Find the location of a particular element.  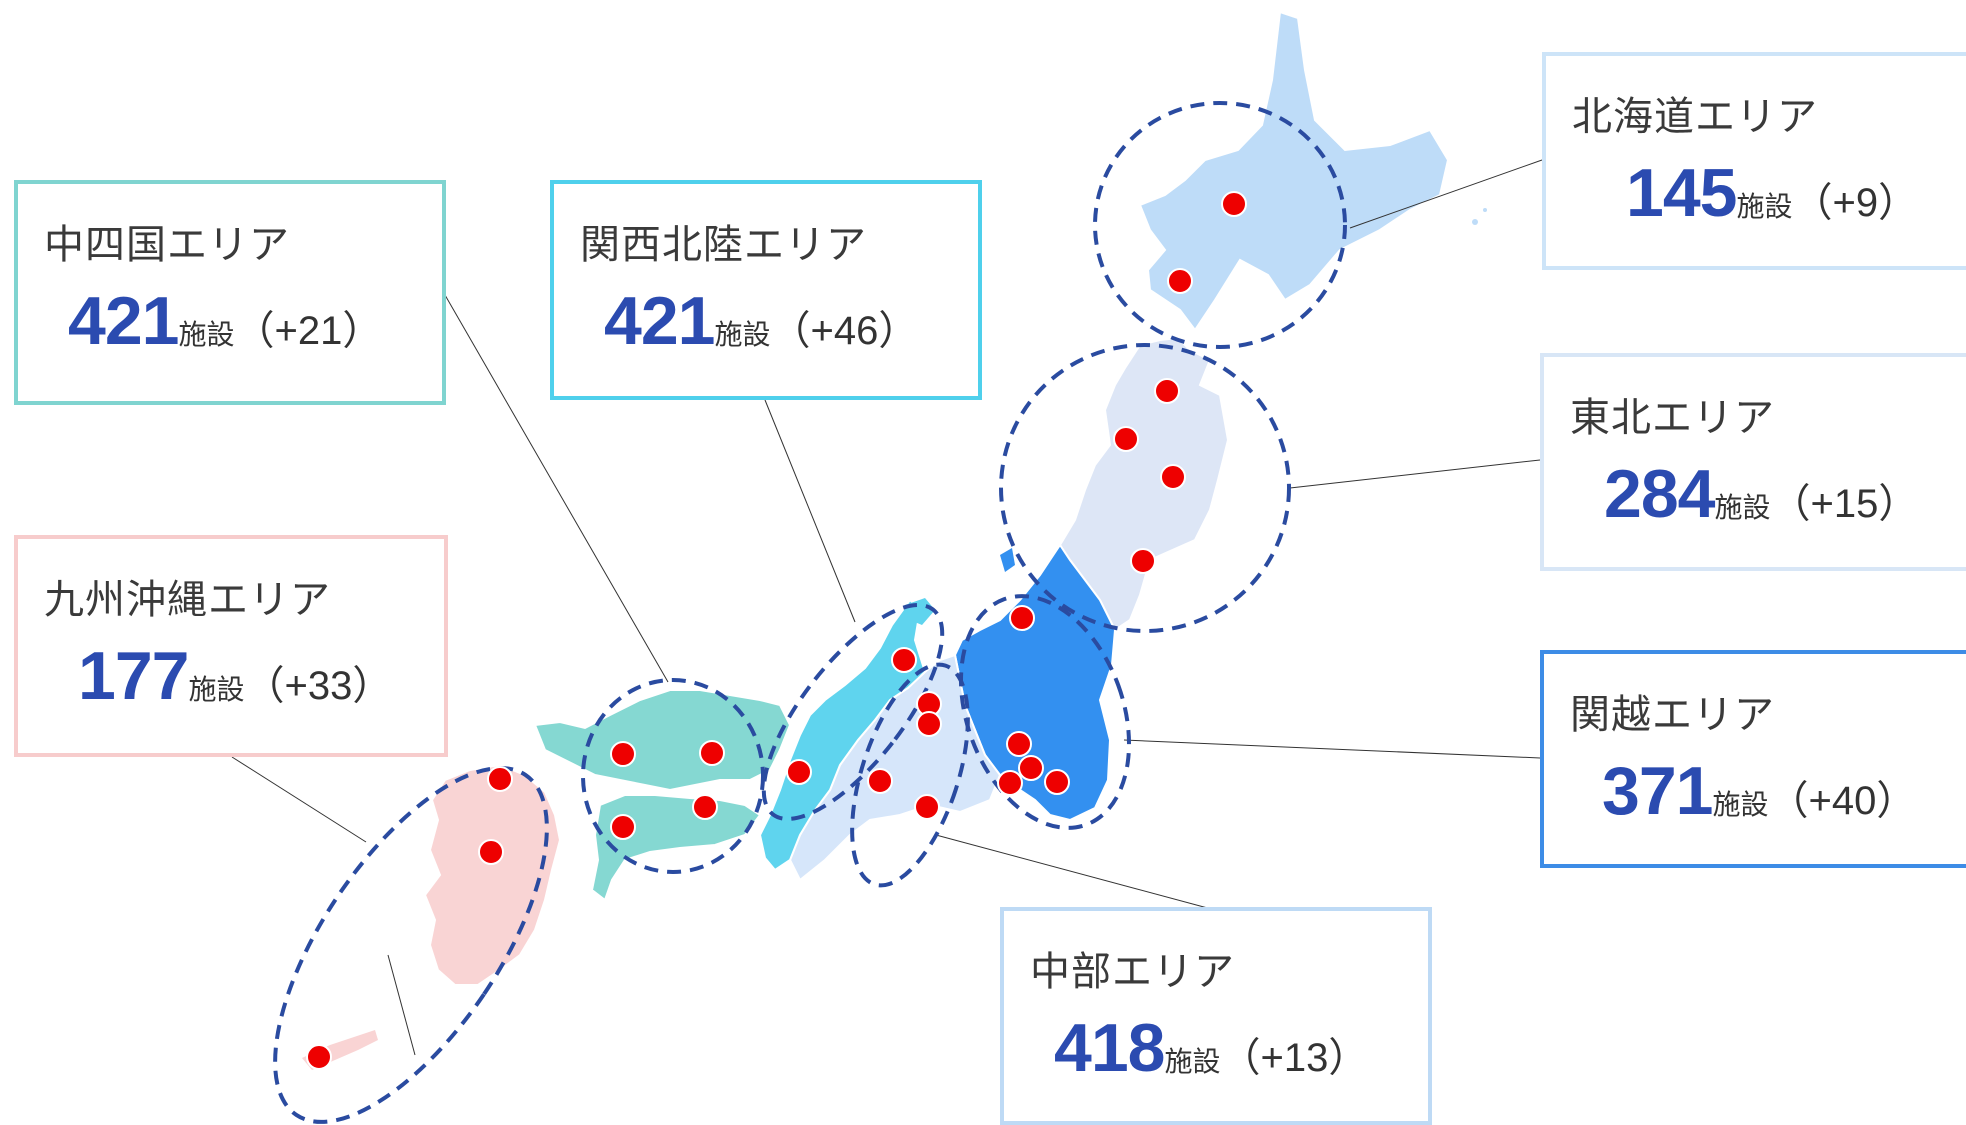

facility-count: 284 is located at coordinates (1659, 494).